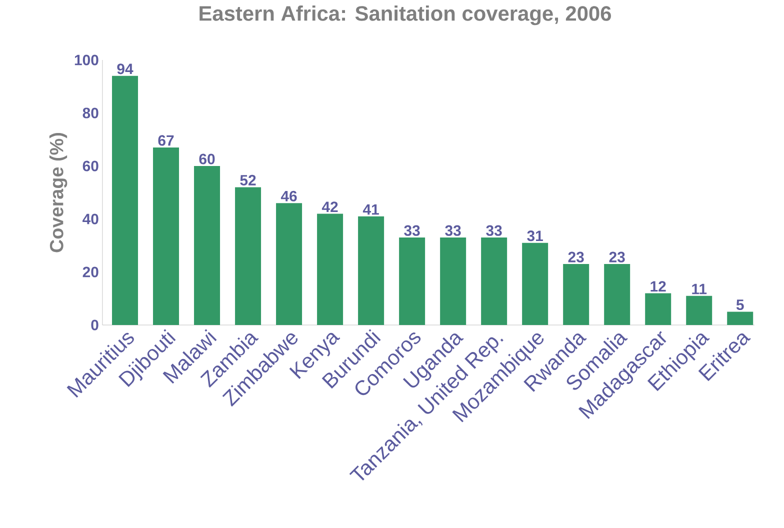 This screenshot has height=528, width=784. What do you see at coordinates (405, 16) in the screenshot?
I see `chart-title: Eastern Africa: Sanitation coverage, 2006` at bounding box center [405, 16].